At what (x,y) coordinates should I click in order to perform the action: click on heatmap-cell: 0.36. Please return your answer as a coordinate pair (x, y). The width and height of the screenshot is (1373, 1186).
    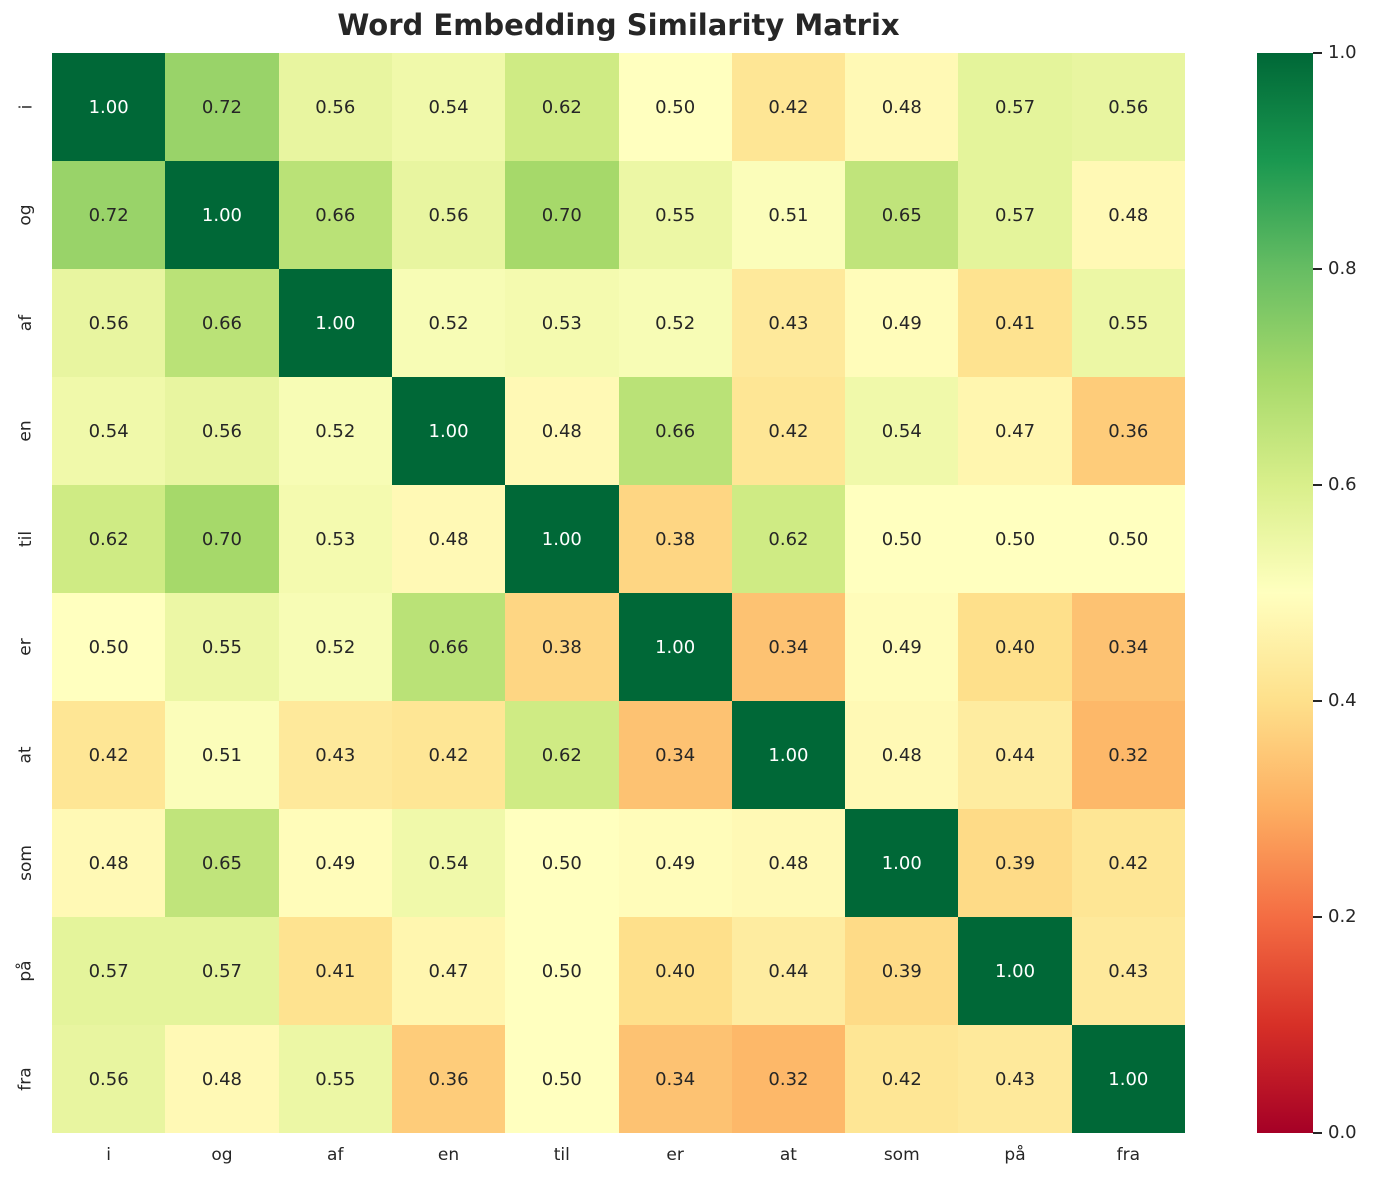
    Looking at the image, I should click on (1128, 431).